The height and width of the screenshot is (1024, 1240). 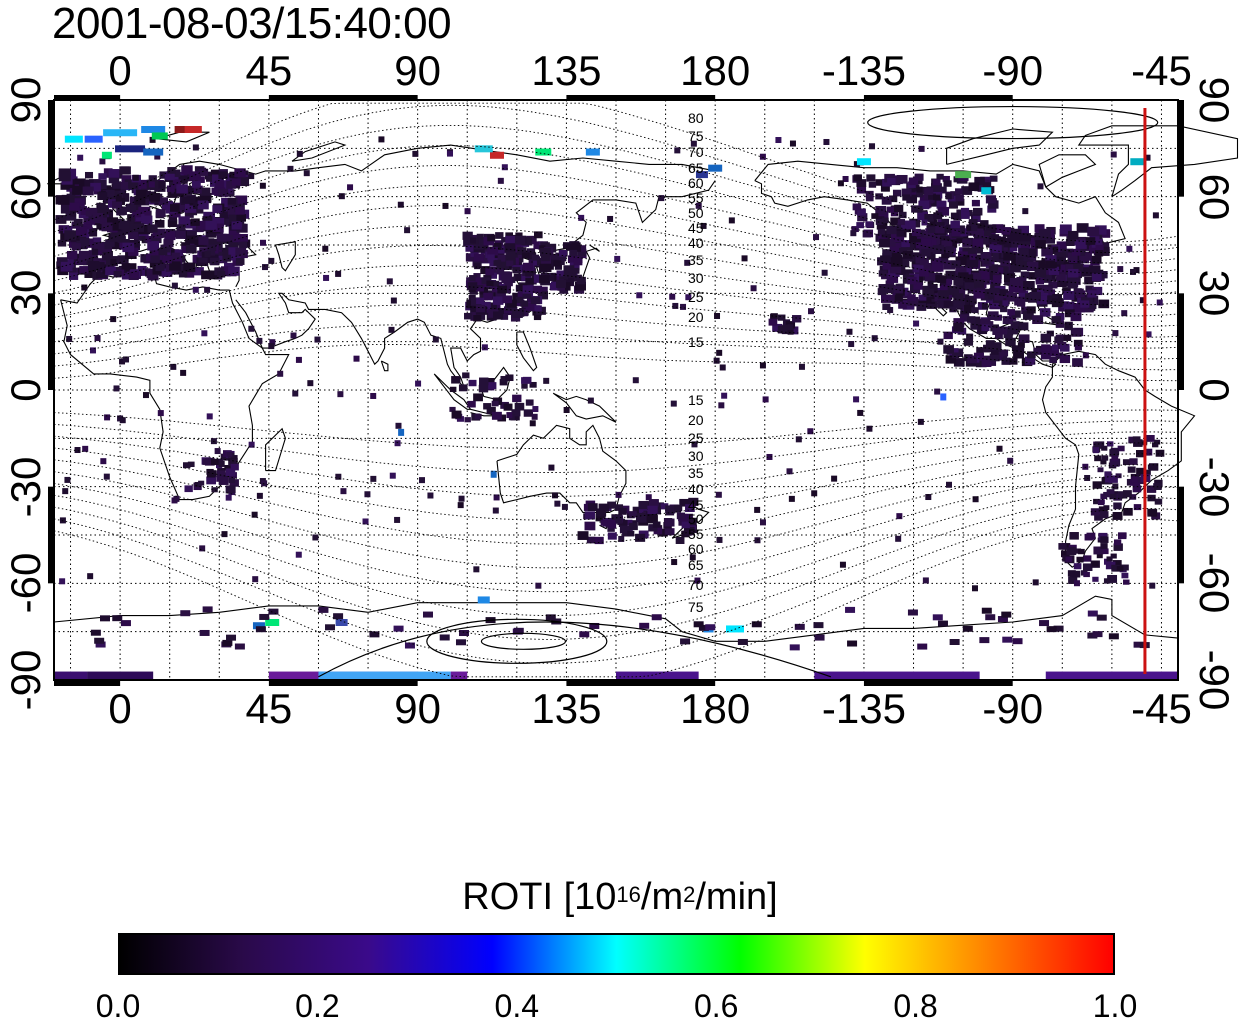 What do you see at coordinates (1013, 708) in the screenshot?
I see `x-tick-label-bottom: -90` at bounding box center [1013, 708].